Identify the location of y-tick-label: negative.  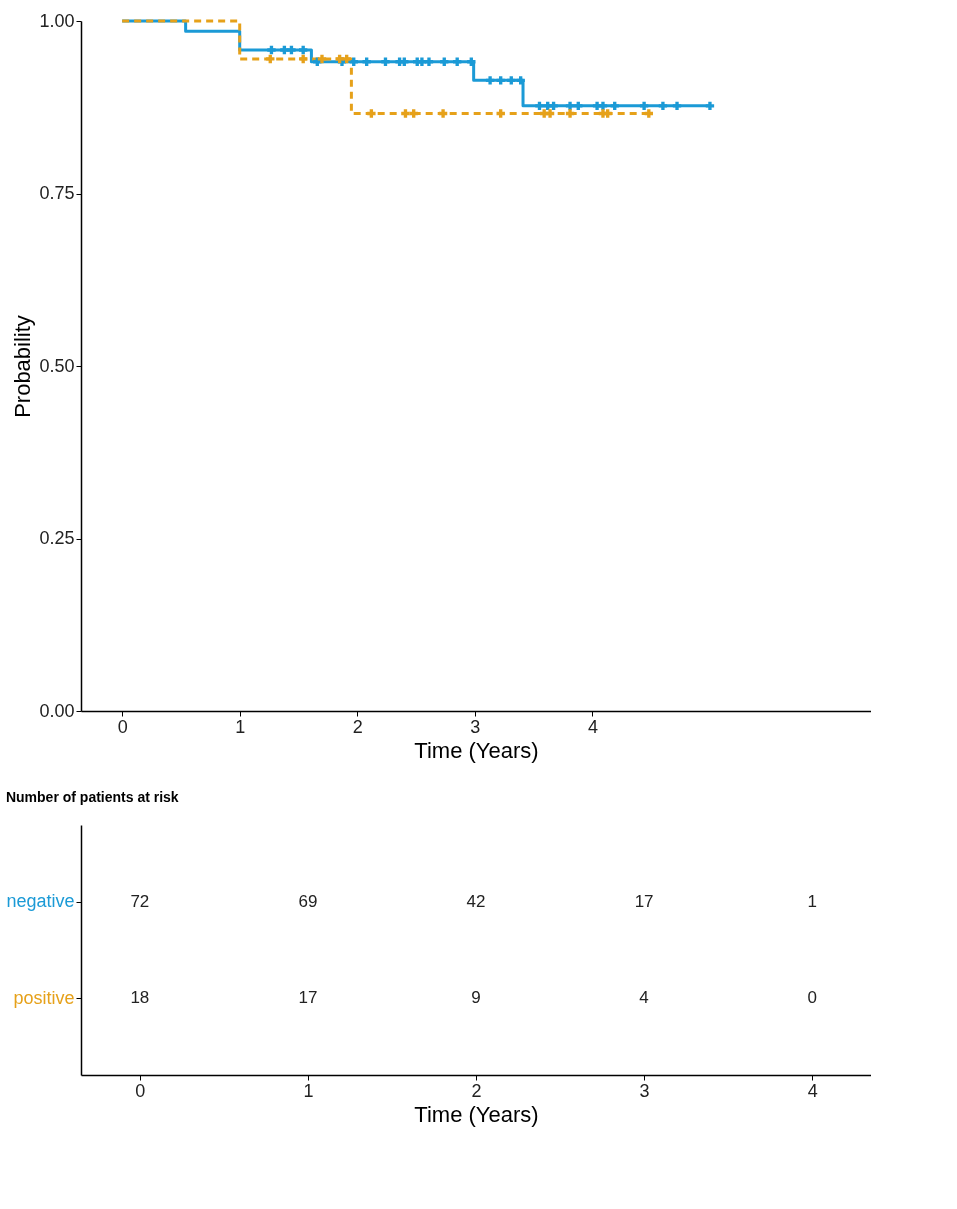
(40, 901).